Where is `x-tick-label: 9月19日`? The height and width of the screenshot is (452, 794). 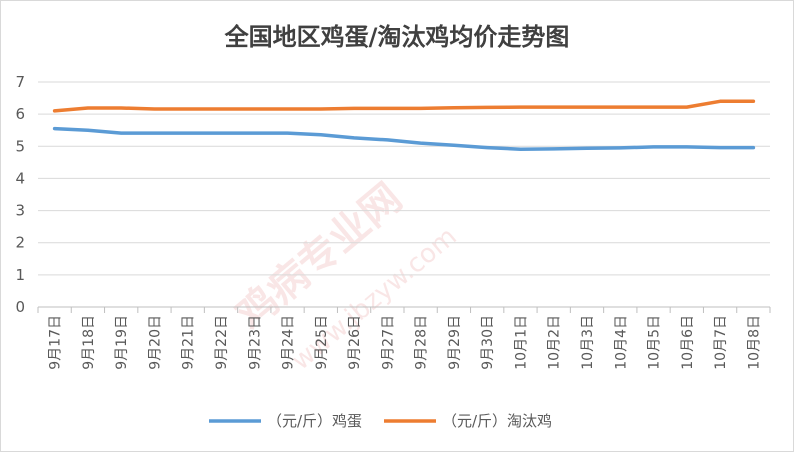
x-tick-label: 9月19日 is located at coordinates (122, 342).